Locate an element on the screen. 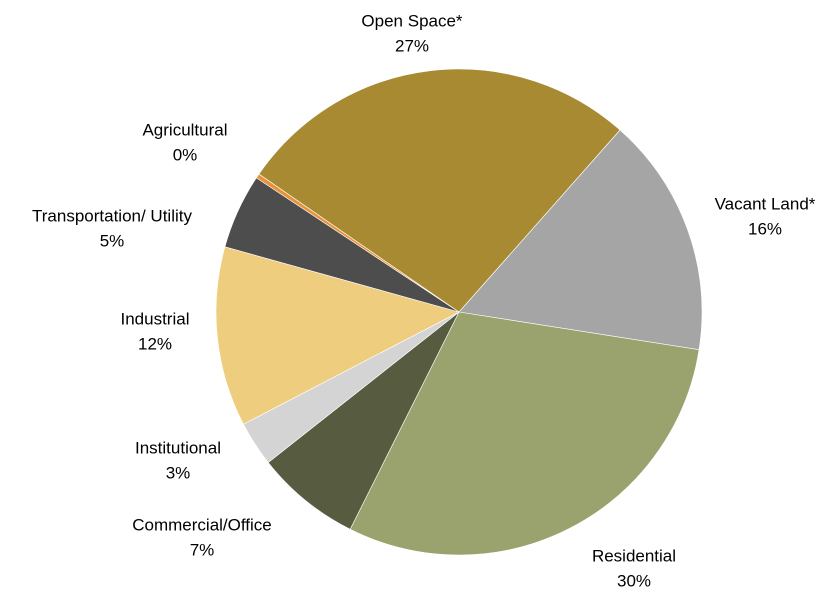  slice-label: Agricultural is located at coordinates (184, 129).